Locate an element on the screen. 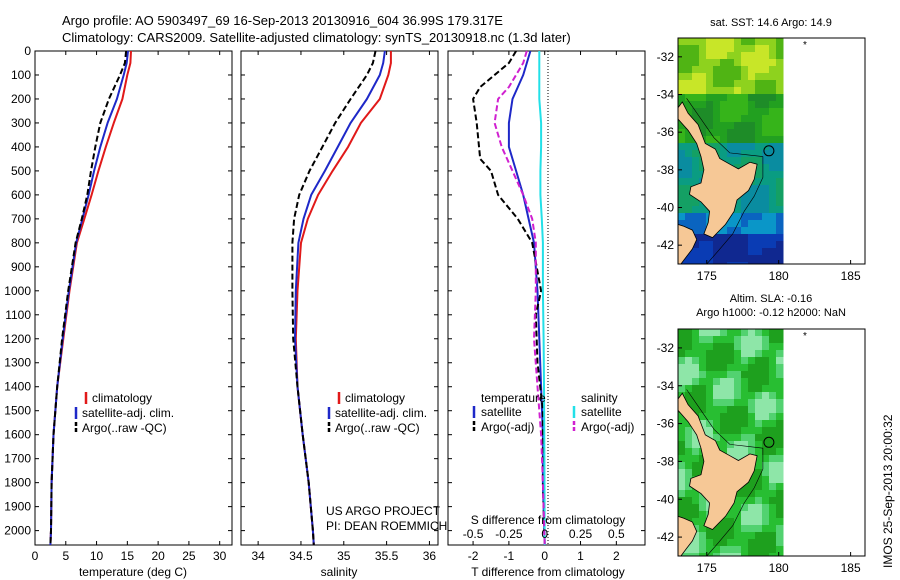 The width and height of the screenshot is (900, 580). ytick-label: 800 is located at coordinates (21, 243).